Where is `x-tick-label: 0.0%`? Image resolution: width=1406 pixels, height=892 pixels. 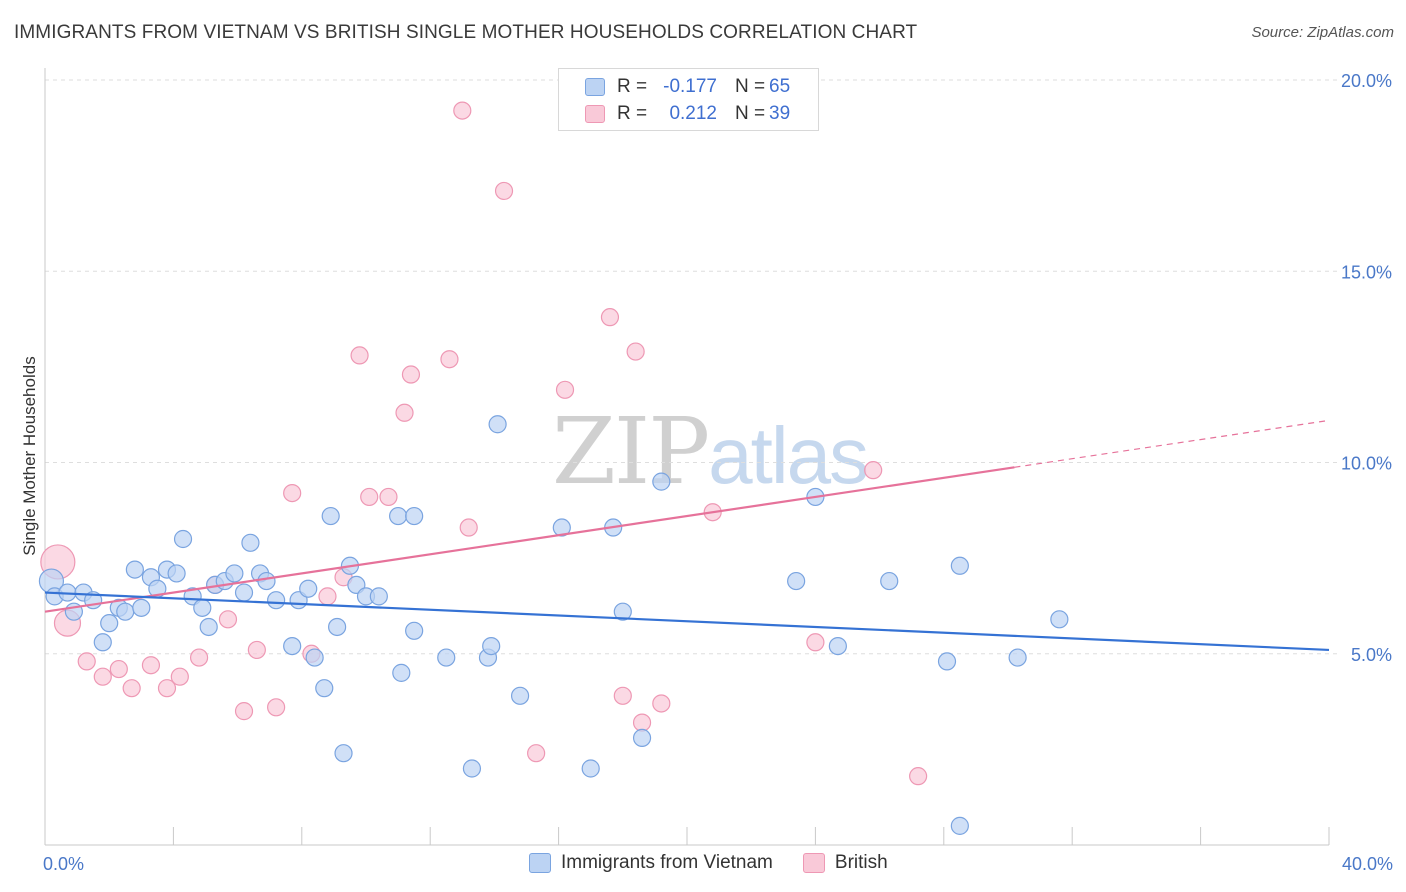 x-tick-label: 0.0% is located at coordinates (63, 864).